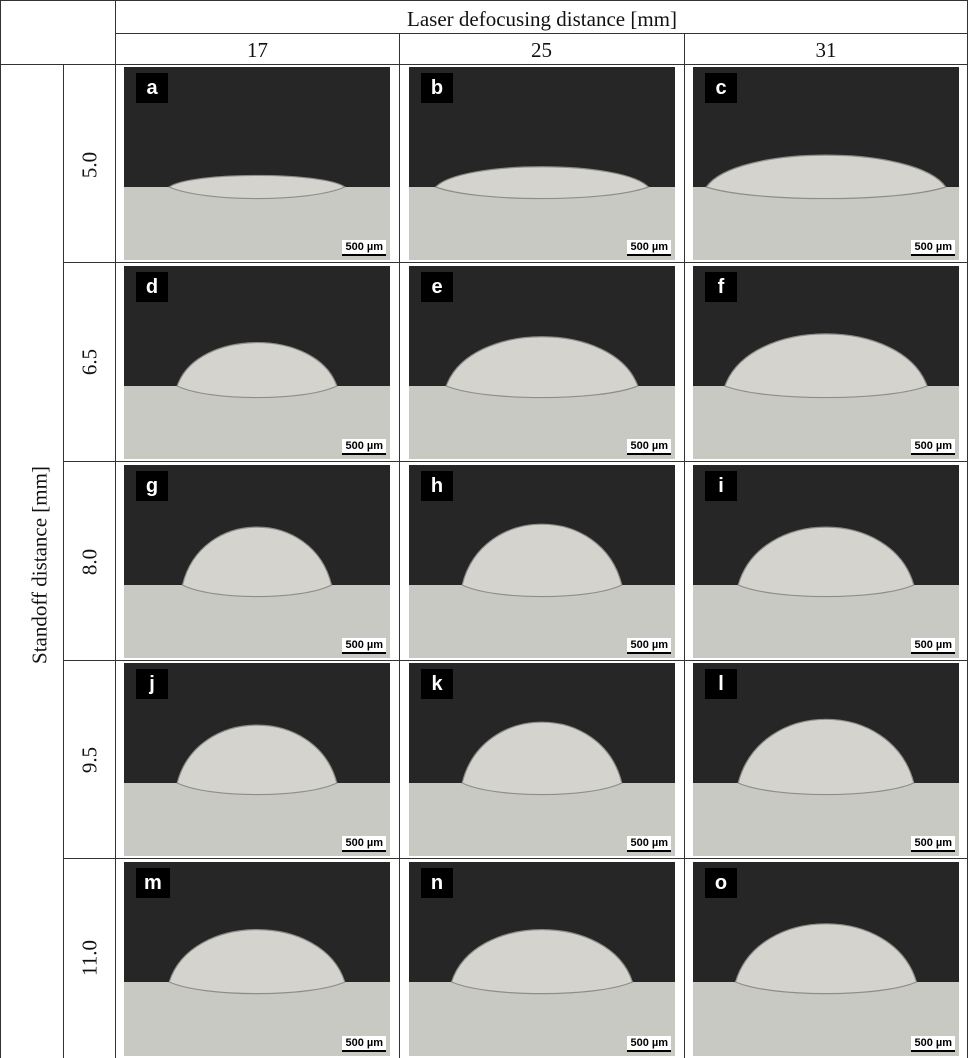 Image resolution: width=968 pixels, height=1058 pixels. What do you see at coordinates (437, 684) in the screenshot?
I see `panel-label: k` at bounding box center [437, 684].